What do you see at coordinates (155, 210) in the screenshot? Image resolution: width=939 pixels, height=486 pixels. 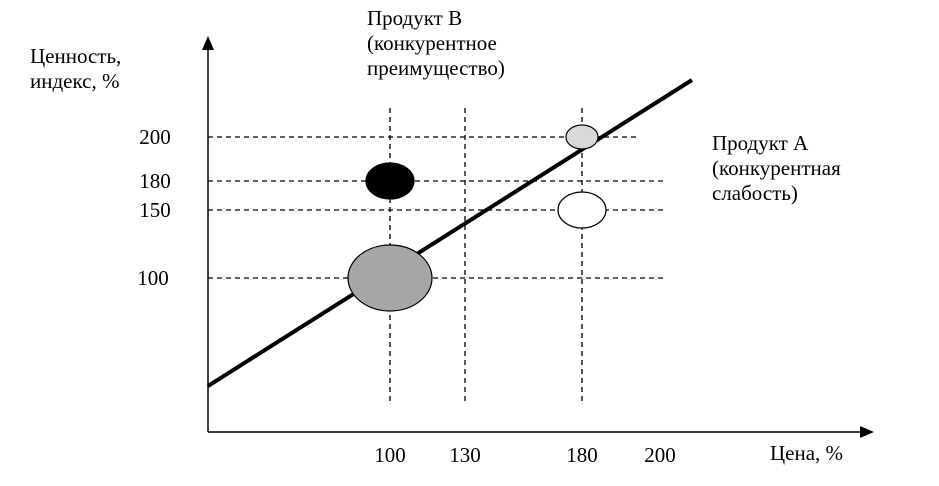 I see `y-tick-label-150: 150` at bounding box center [155, 210].